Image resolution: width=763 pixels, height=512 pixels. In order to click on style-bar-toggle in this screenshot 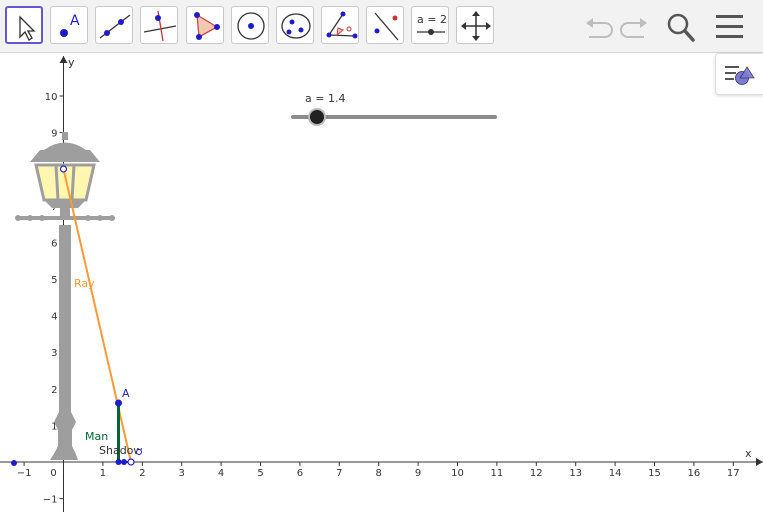, I will do `click(739, 74)`.